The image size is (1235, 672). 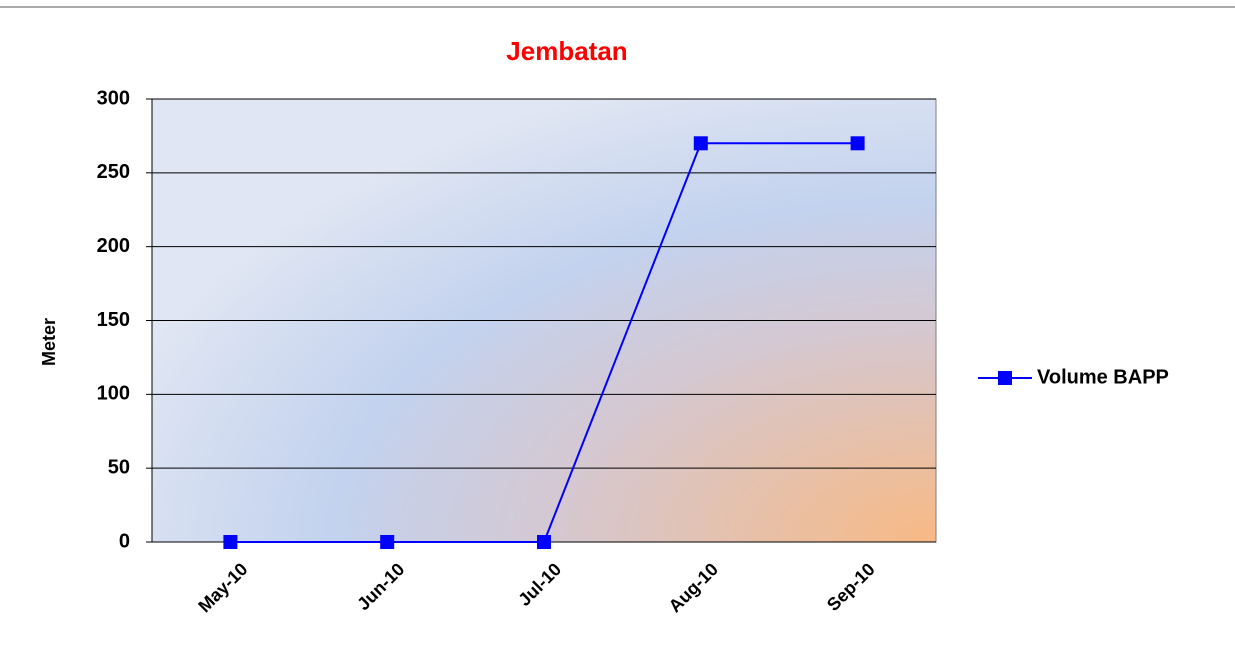 I want to click on x-tick-label: May-10, so click(x=222, y=587).